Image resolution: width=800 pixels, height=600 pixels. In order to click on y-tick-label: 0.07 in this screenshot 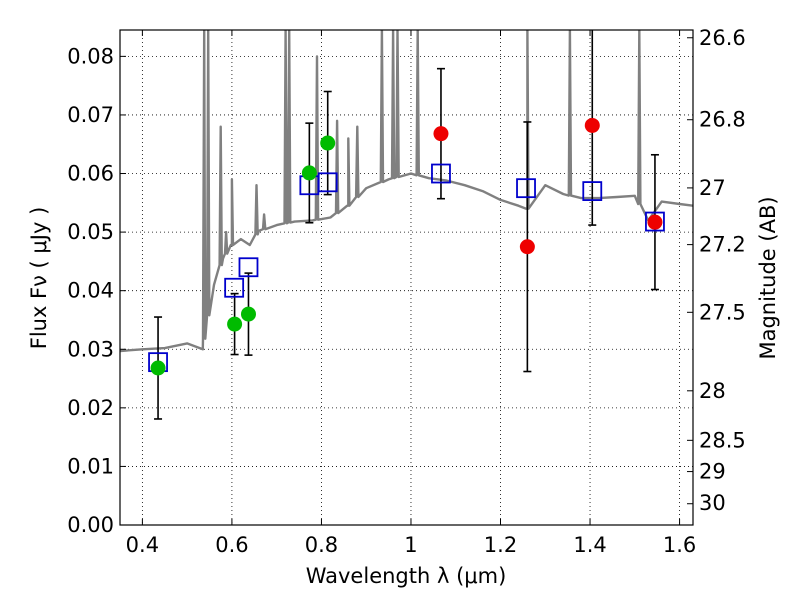, I will do `click(90, 115)`.